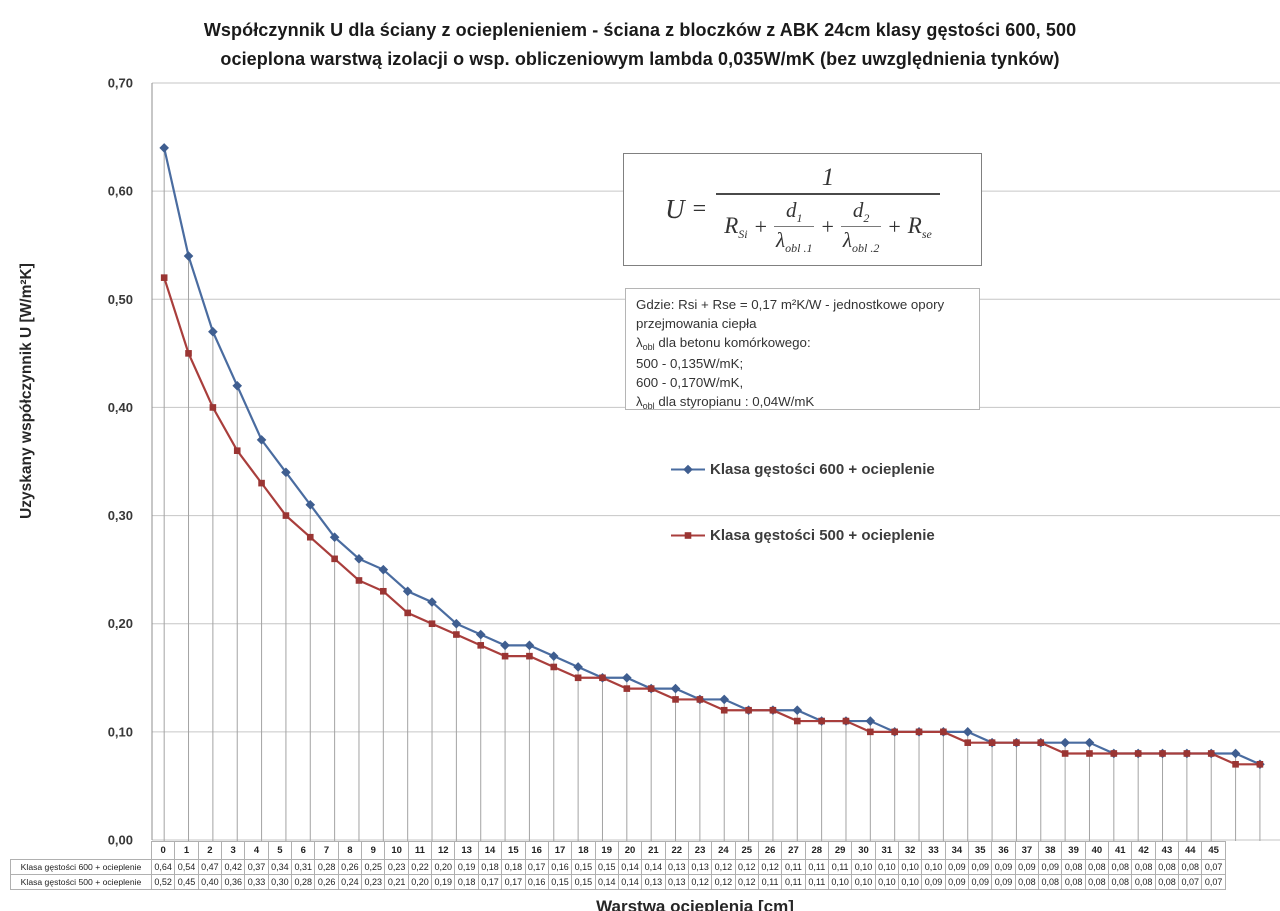 This screenshot has height=911, width=1280. I want to click on x-category-label: 43, so click(1167, 850).